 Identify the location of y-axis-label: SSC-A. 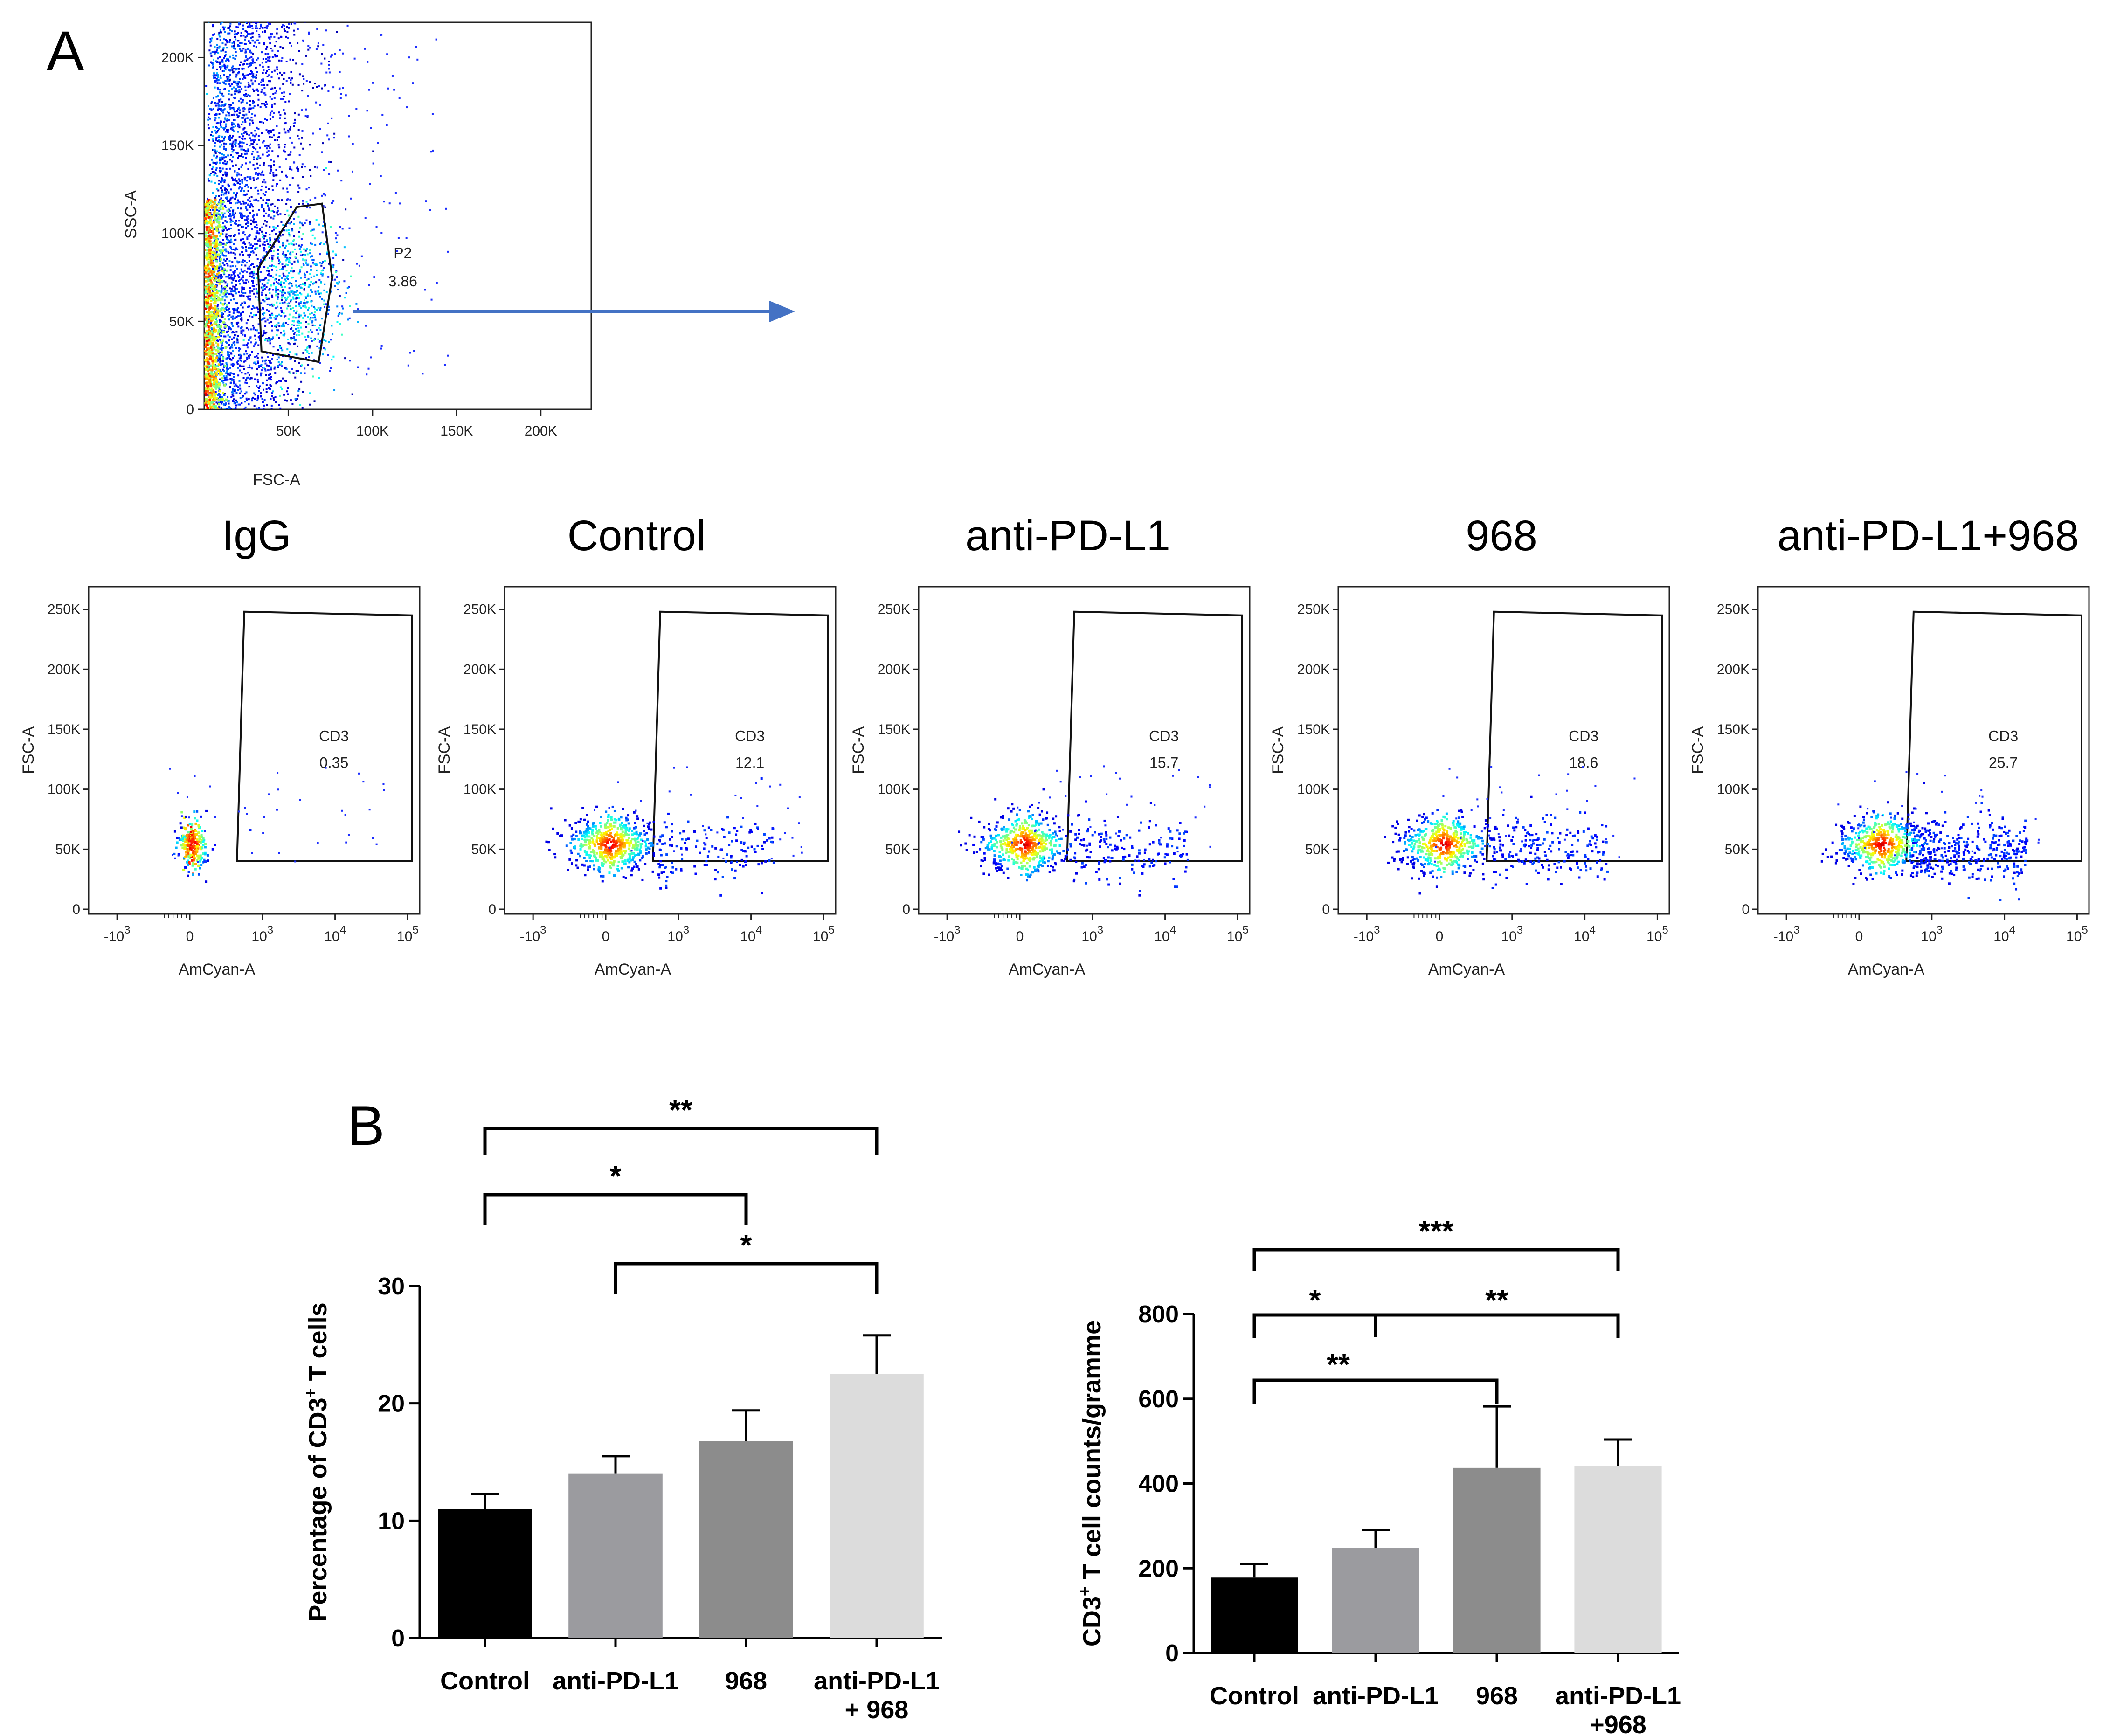
(131, 214).